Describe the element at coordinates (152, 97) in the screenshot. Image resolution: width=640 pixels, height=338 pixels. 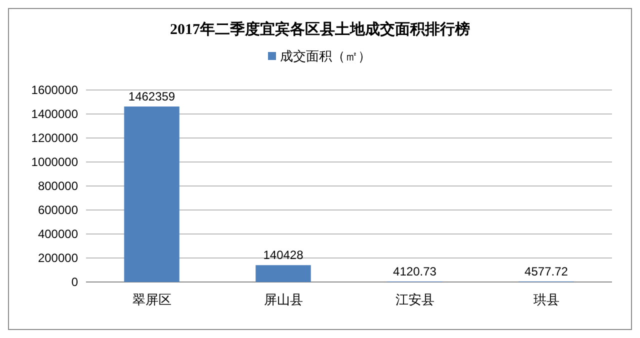
I see `data-label: 1462359` at that location.